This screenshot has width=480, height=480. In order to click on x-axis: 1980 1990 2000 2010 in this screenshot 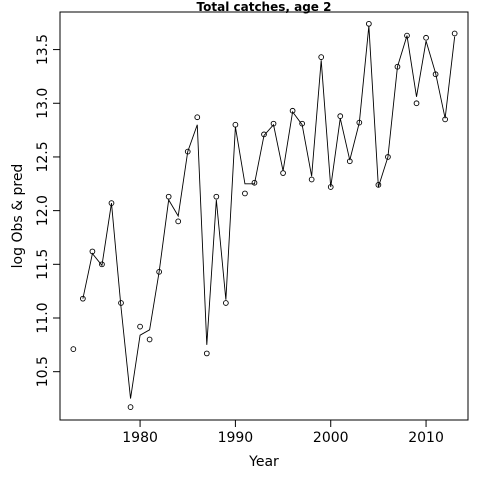, I will do `click(283, 433)`.